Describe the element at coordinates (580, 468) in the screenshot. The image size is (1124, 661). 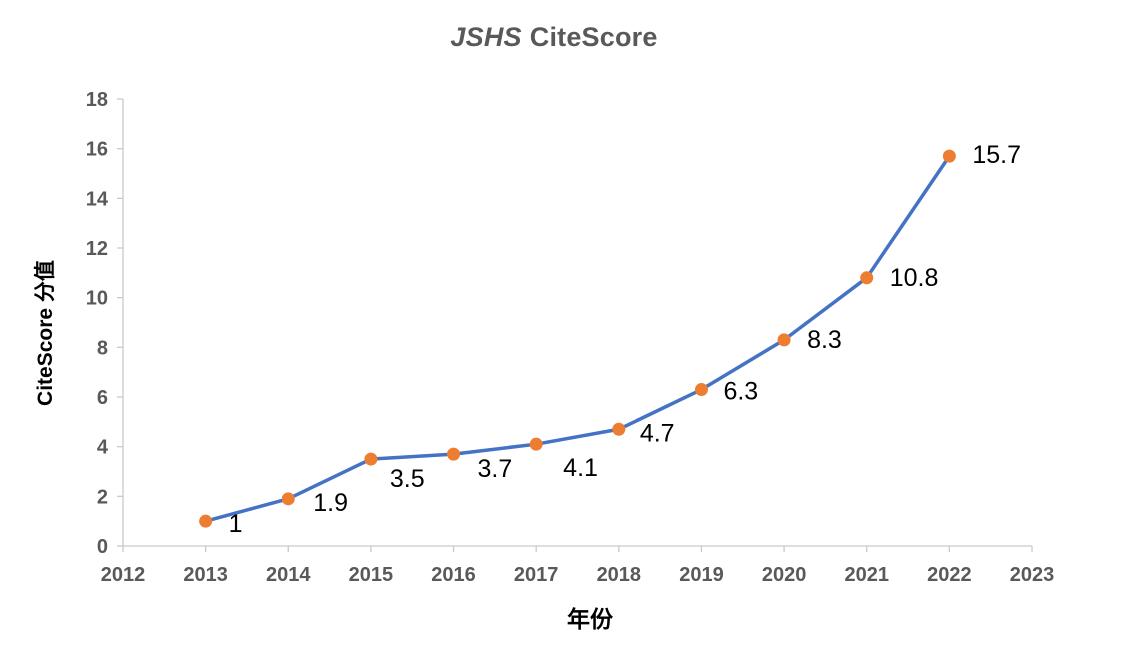
I see `data-point-label: 4.1` at that location.